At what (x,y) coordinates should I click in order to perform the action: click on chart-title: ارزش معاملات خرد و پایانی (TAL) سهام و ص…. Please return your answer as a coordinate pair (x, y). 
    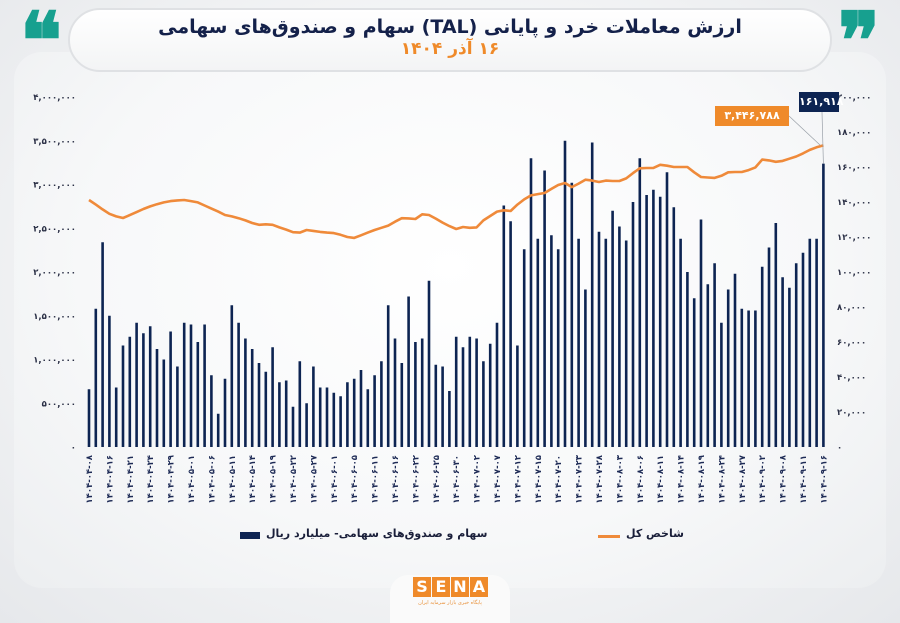
    Looking at the image, I should click on (450, 27).